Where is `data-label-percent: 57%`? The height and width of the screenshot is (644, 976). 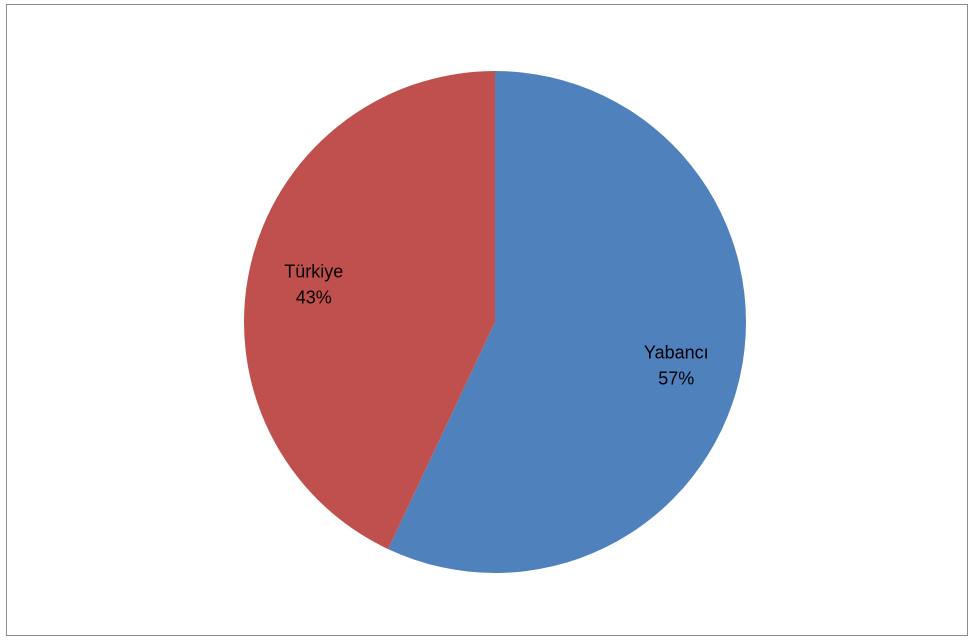
data-label-percent: 57% is located at coordinates (676, 379).